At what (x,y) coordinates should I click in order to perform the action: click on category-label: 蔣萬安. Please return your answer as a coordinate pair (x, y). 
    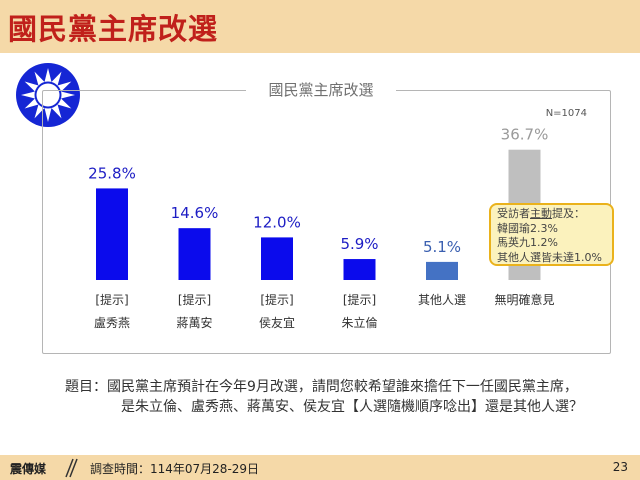
    Looking at the image, I should click on (194, 322).